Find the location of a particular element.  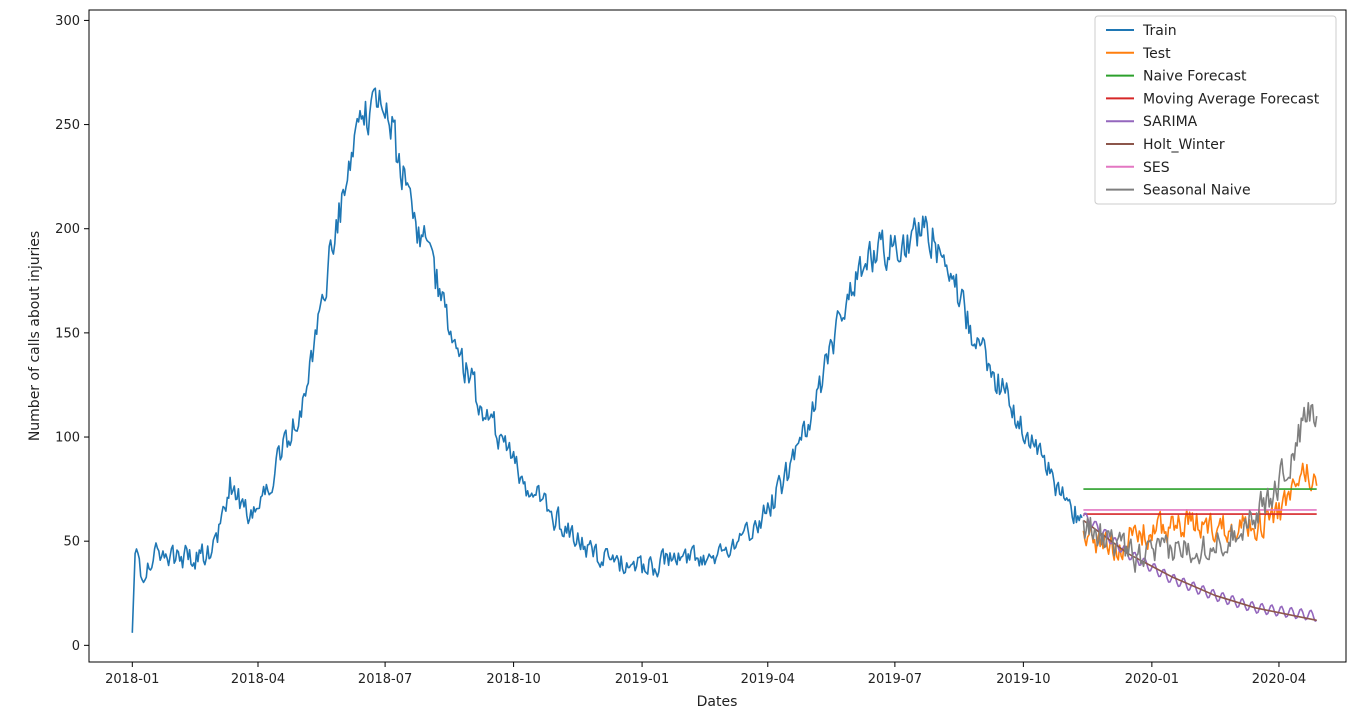

legend-label: Naive Forecast is located at coordinates (1195, 77).